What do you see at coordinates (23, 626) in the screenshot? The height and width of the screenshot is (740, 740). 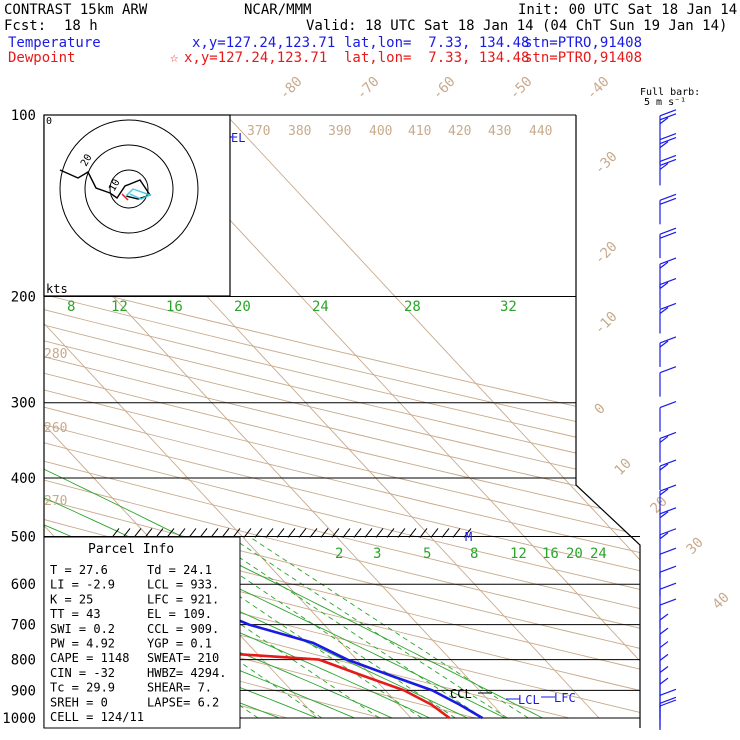 I see `pressure-tick-label: 700` at bounding box center [23, 626].